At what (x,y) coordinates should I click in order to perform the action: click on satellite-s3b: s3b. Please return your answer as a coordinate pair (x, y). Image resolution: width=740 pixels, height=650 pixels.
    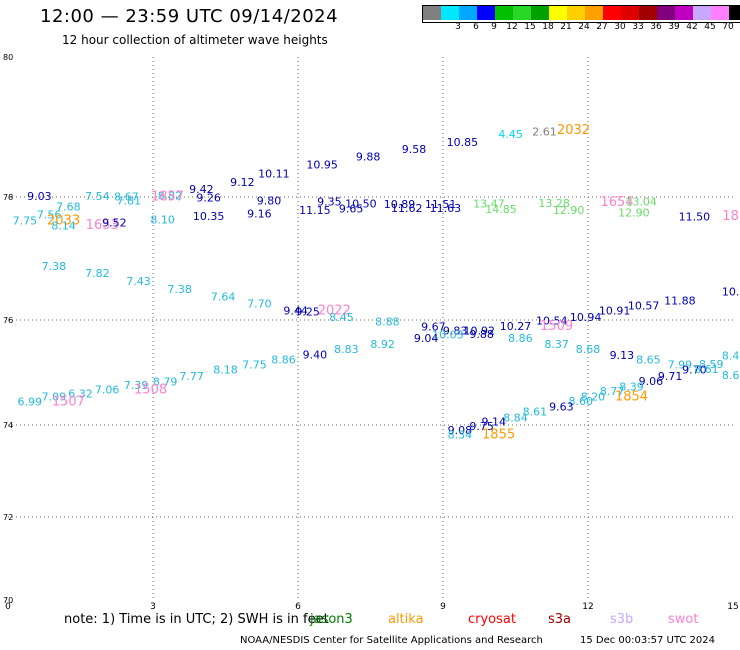
    Looking at the image, I should click on (622, 619).